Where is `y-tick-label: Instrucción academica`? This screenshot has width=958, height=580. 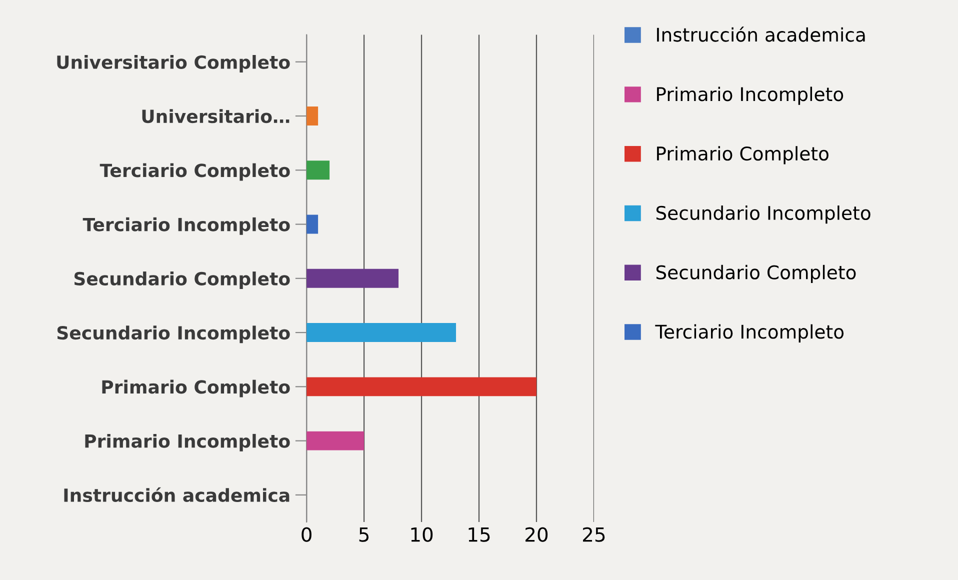
y-tick-label: Instrucción academica is located at coordinates (177, 494).